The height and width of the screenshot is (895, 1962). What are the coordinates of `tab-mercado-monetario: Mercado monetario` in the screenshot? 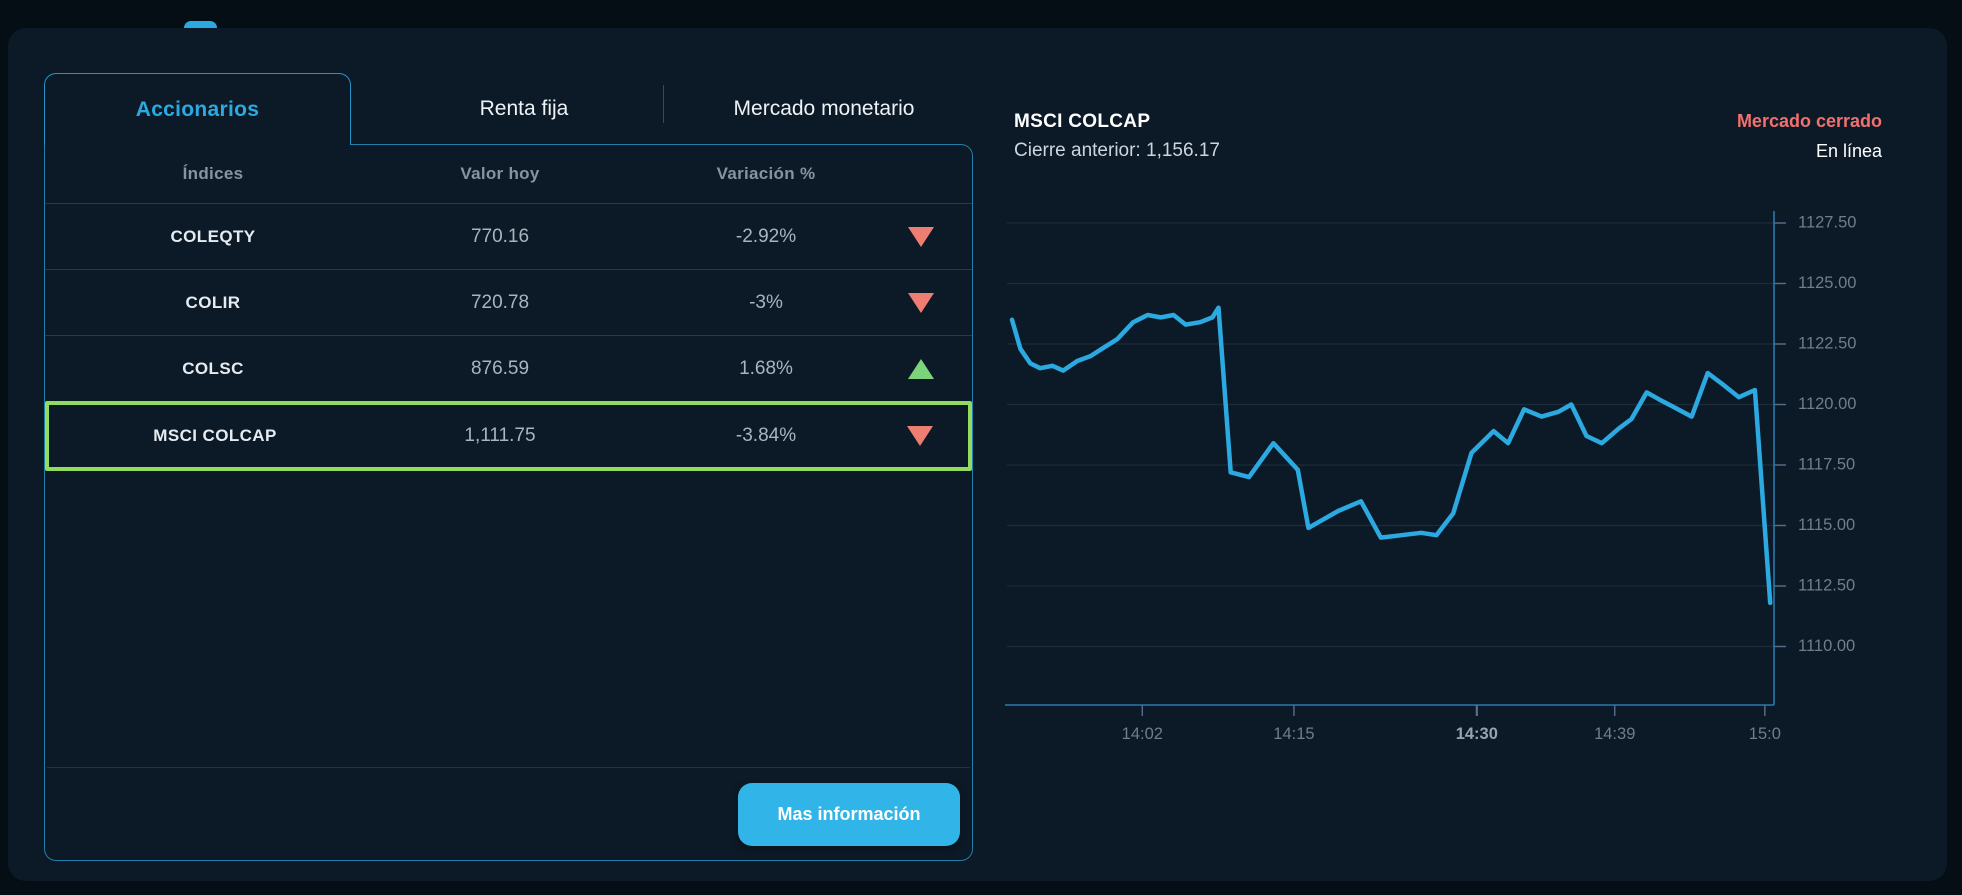 It's located at (824, 109).